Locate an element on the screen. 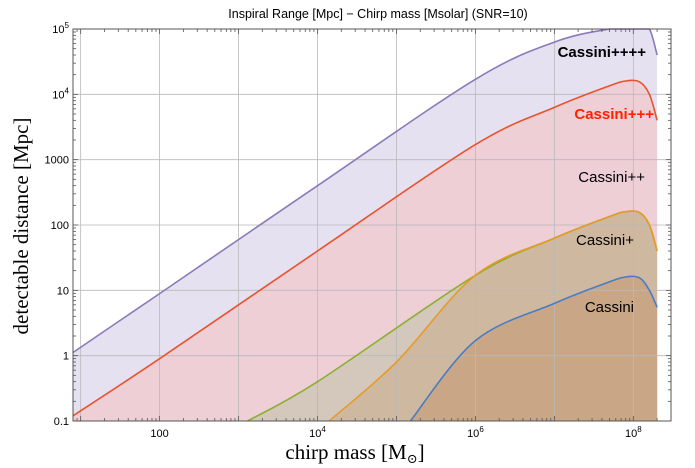 This screenshot has width=695, height=468. y-tick-label-5: 10⁴ is located at coordinates (60, 93).